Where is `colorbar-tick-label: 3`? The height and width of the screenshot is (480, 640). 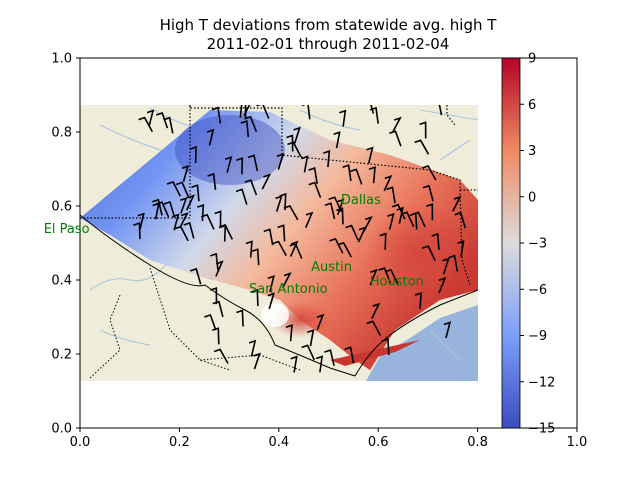
colorbar-tick-label: 3 is located at coordinates (532, 151).